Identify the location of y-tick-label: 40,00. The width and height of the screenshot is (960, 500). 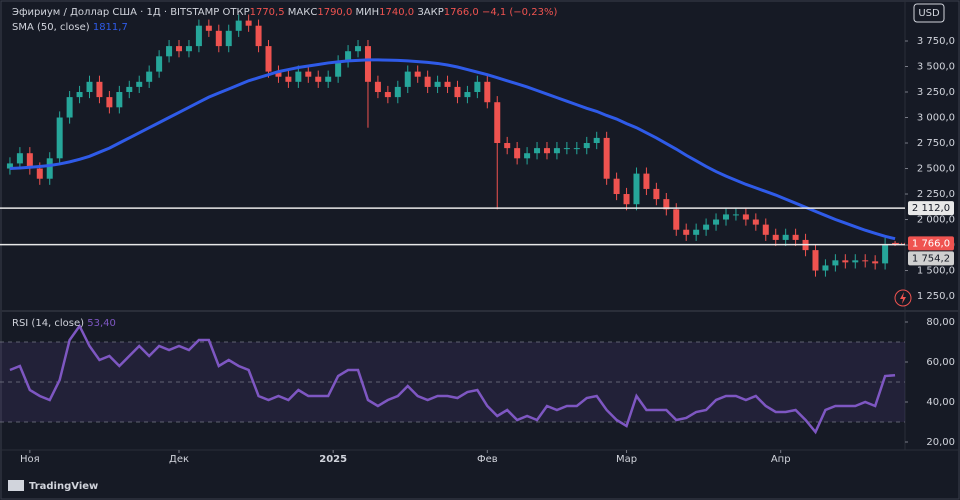
(940, 402).